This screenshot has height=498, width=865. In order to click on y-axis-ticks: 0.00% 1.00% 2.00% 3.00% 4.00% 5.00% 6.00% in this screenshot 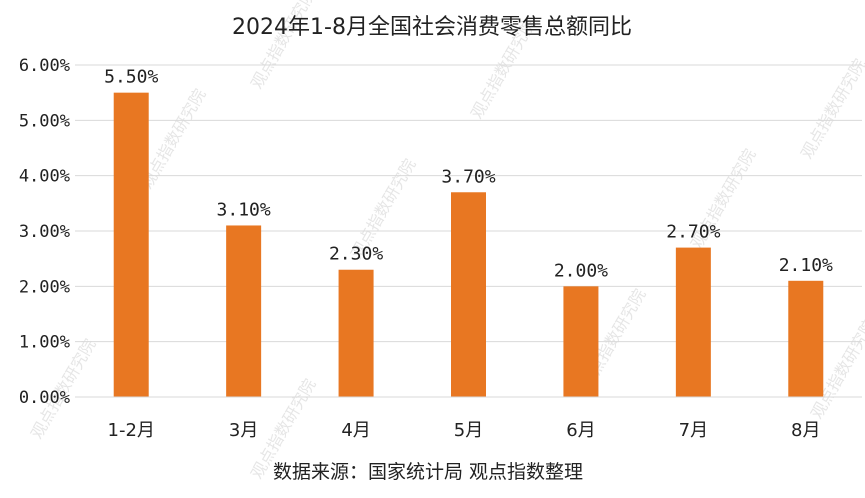, I will do `click(44, 232)`.